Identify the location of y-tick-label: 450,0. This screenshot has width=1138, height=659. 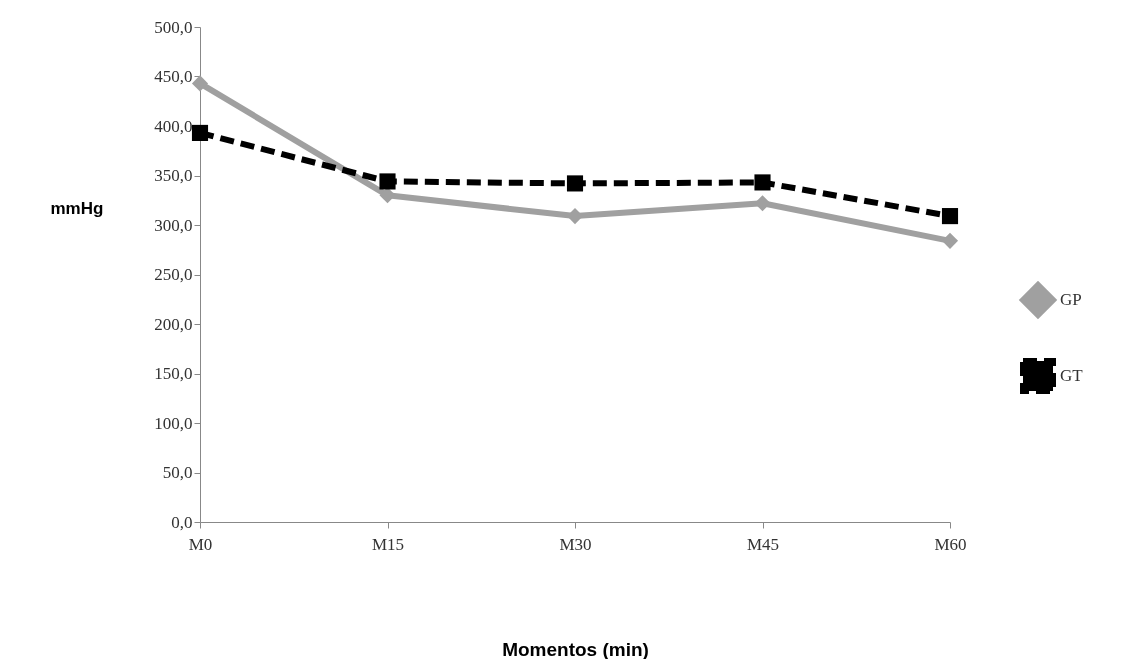
(173, 76).